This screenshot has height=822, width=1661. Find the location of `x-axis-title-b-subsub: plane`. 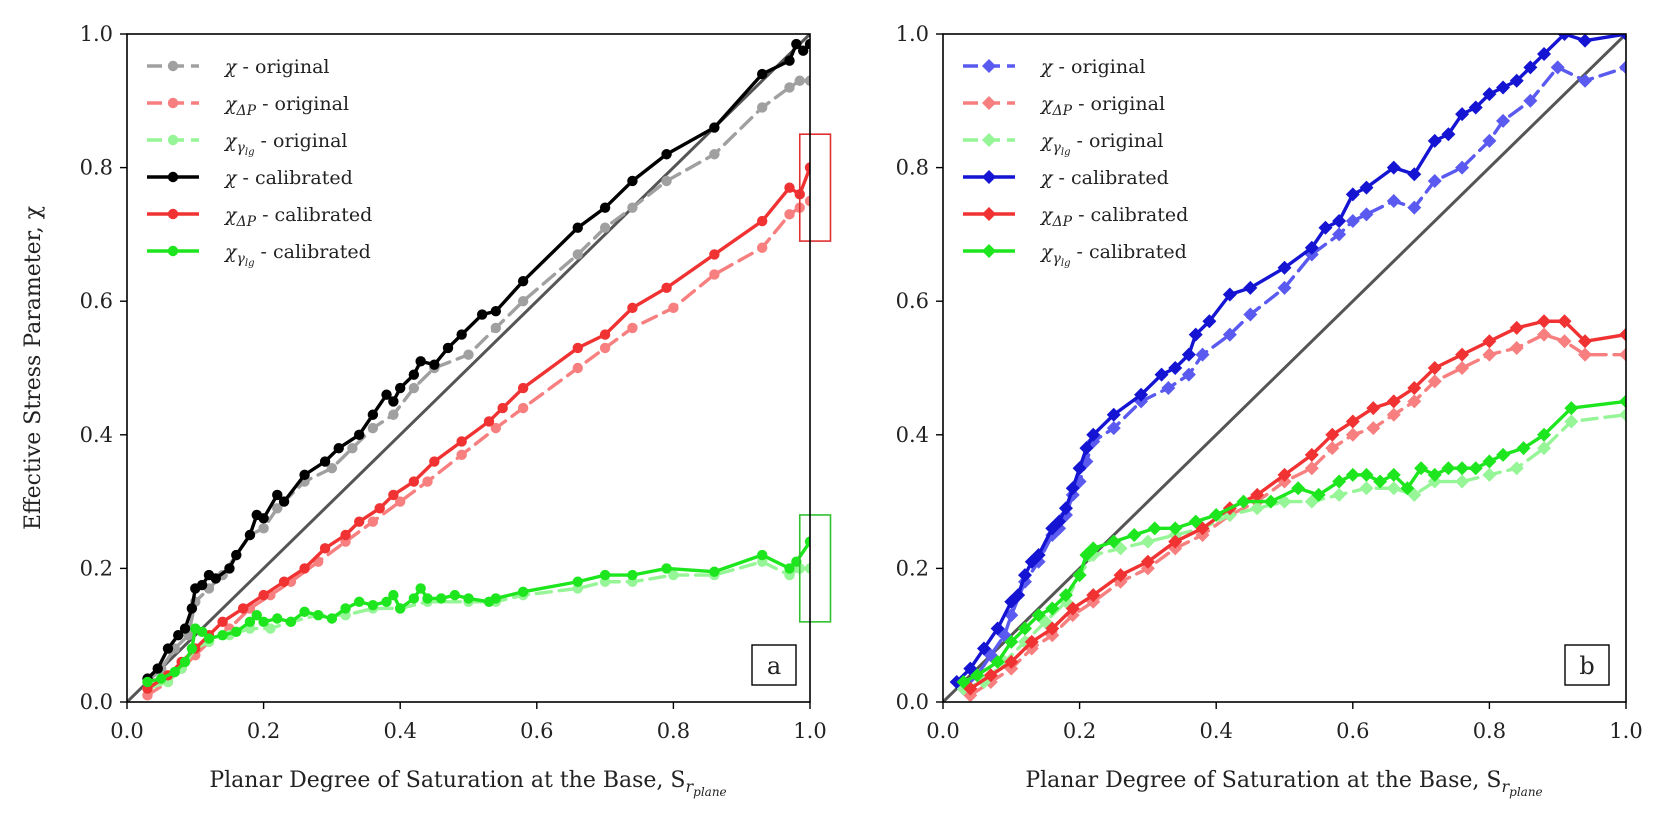

x-axis-title-b-subsub: plane is located at coordinates (1526, 792).